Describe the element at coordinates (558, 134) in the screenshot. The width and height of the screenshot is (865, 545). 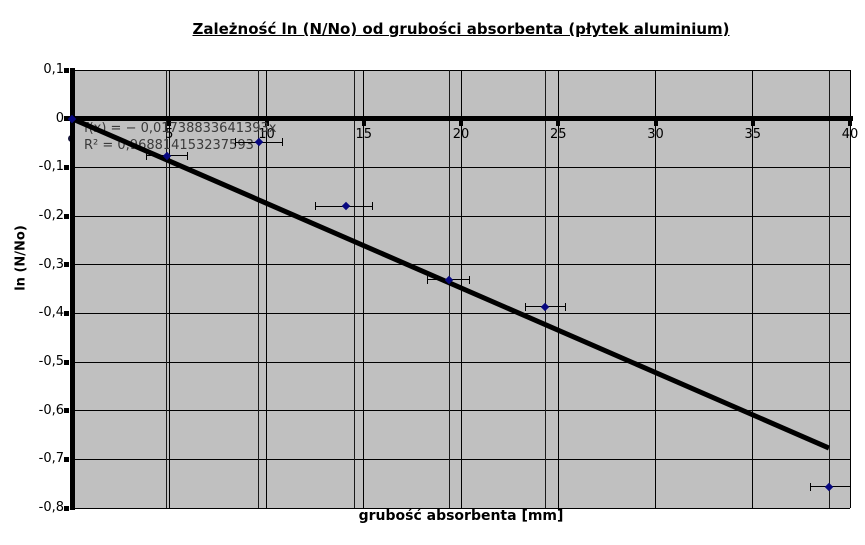
I see `x-tick-label: 25` at that location.